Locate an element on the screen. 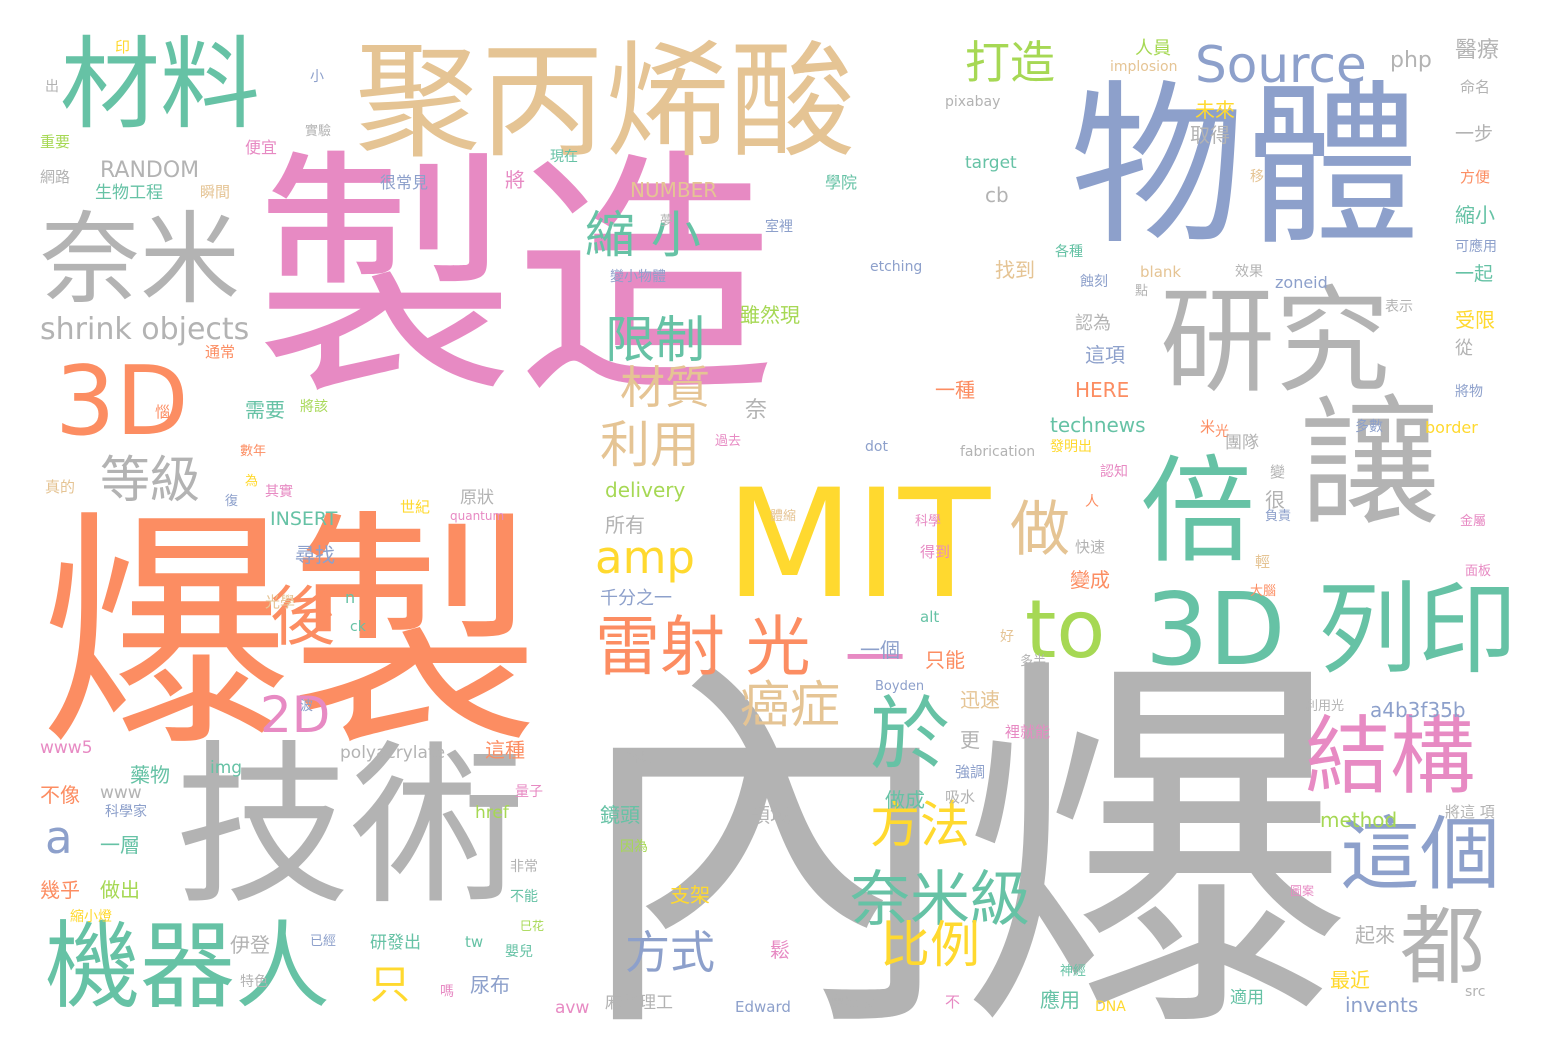 This screenshot has height=1052, width=1548. word-82: 表示 is located at coordinates (1399, 307).